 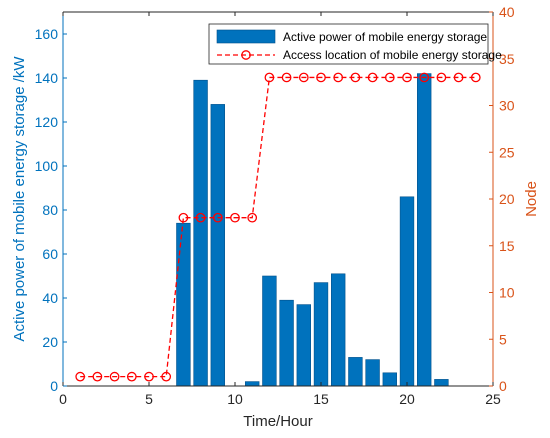 I want to click on x-tick-label: 20, so click(x=407, y=399).